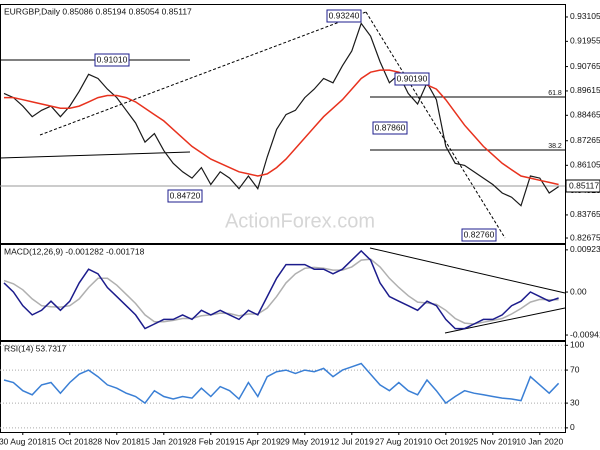 This screenshot has height=450, width=600. I want to click on y-tick-label: 0.88465, so click(585, 115).